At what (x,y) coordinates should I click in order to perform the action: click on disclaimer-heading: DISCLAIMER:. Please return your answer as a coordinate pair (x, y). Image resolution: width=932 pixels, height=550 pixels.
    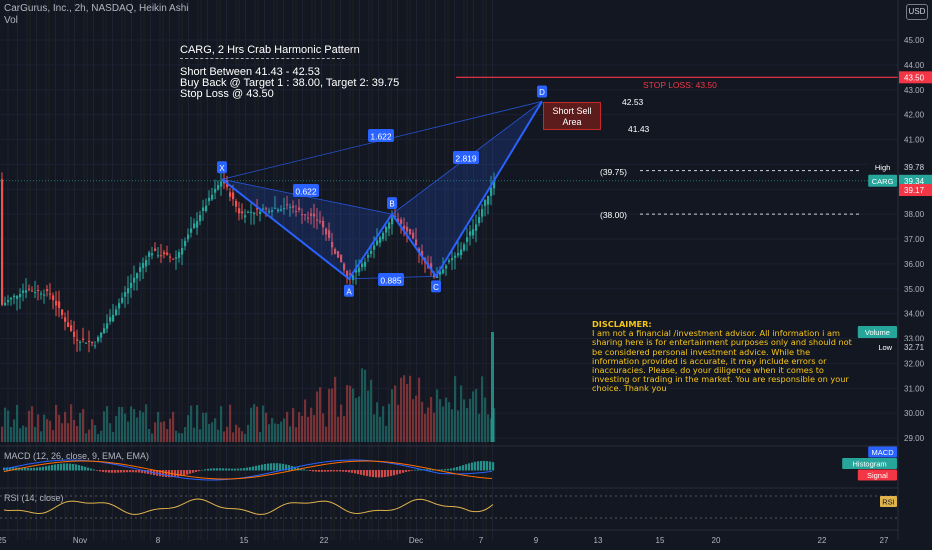
    Looking at the image, I should click on (622, 324).